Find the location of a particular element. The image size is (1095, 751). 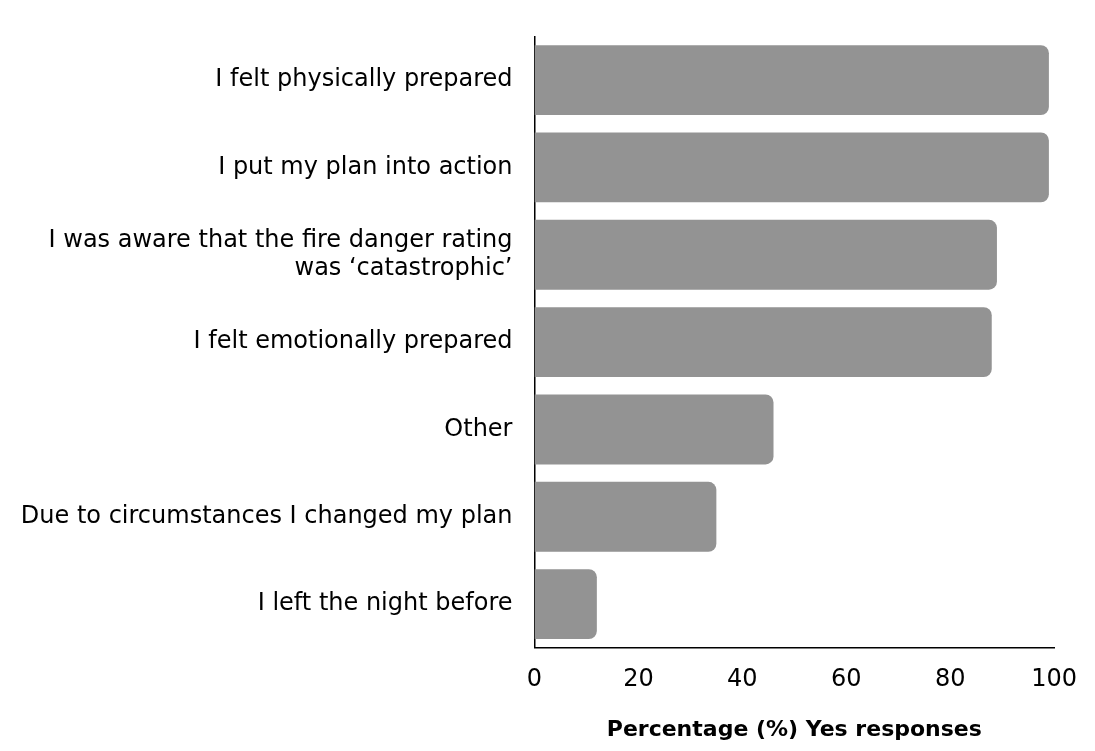

y-tick-label: I left the night before is located at coordinates (385, 602).